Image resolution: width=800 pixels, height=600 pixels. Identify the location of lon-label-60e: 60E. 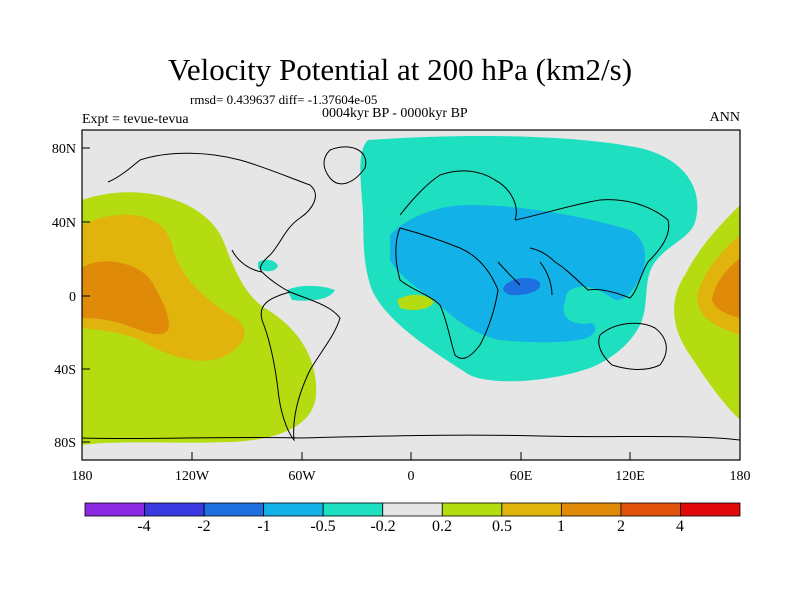
(521, 476).